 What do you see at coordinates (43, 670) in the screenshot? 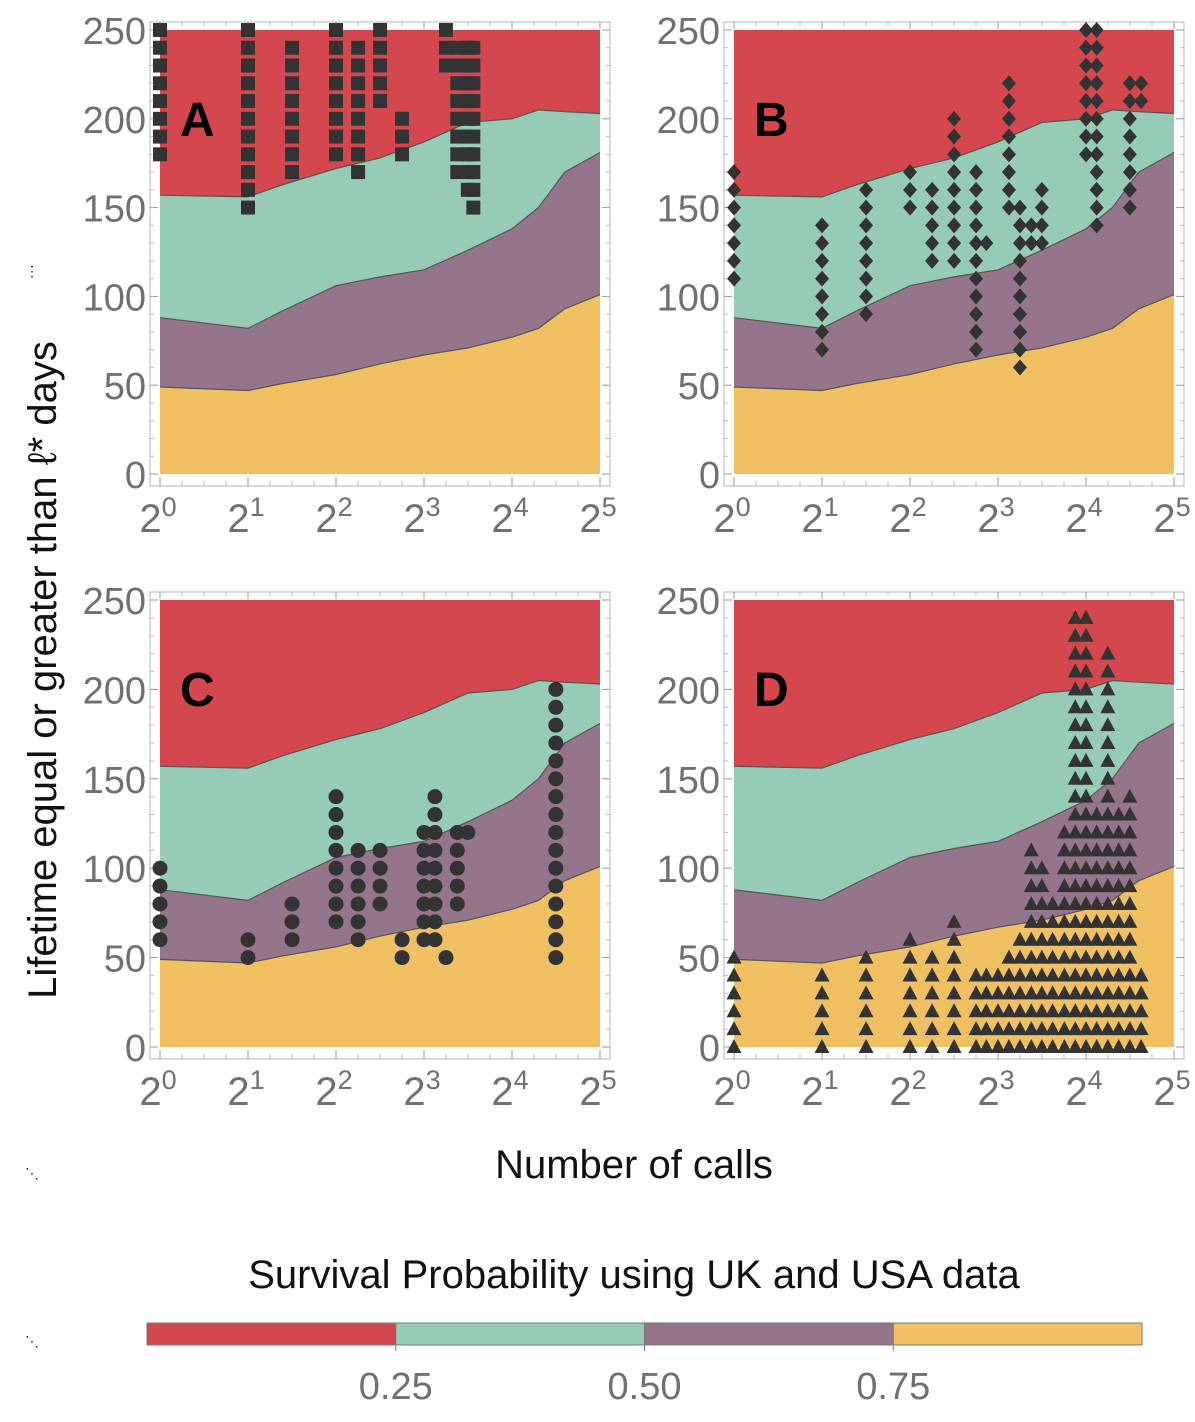
I see `y-axis-title: Lifetime equal or greater than ℓ* days` at bounding box center [43, 670].